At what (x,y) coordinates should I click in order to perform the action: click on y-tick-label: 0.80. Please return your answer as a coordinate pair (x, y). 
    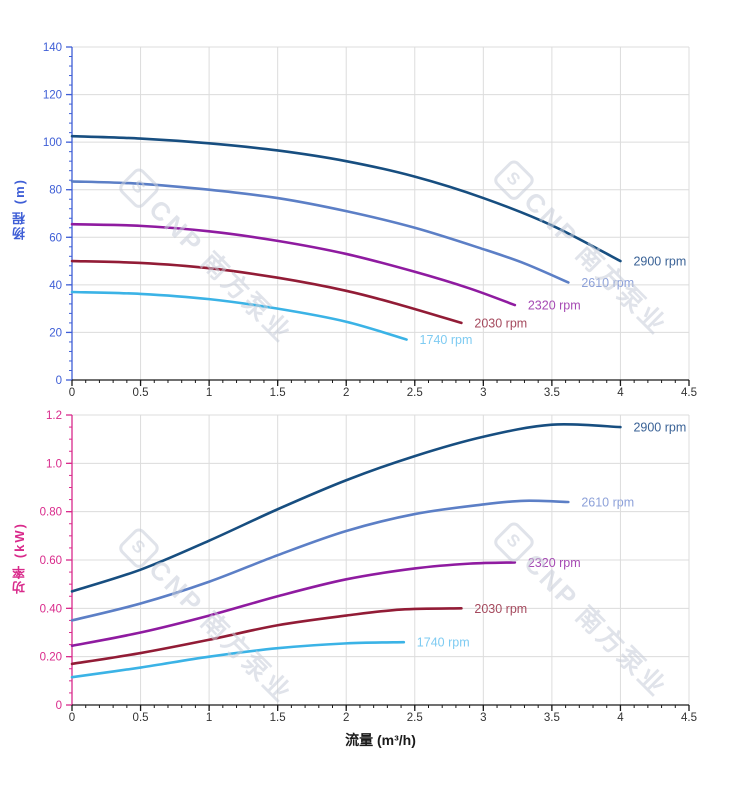
    Looking at the image, I should click on (51, 513).